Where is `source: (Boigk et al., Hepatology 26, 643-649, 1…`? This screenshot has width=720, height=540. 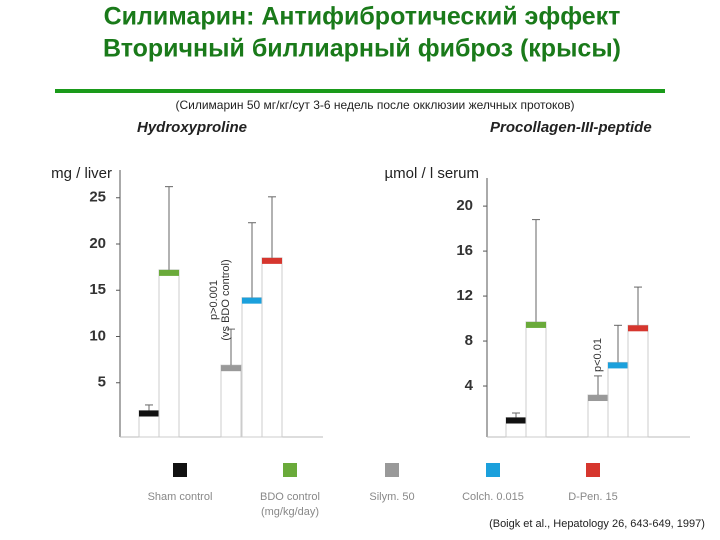 source: (Boigk et al., Hepatology 26, 643-649, 1… is located at coordinates (597, 524).